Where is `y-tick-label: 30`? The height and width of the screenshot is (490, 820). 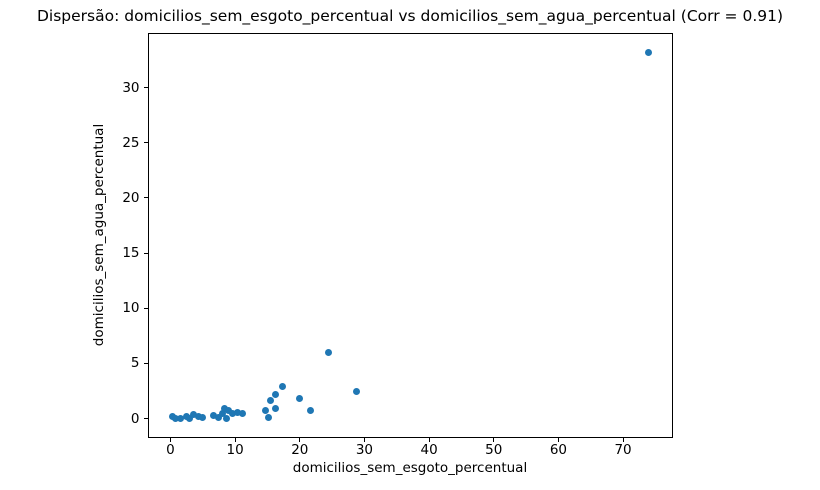 y-tick-label: 30 is located at coordinates (131, 87).